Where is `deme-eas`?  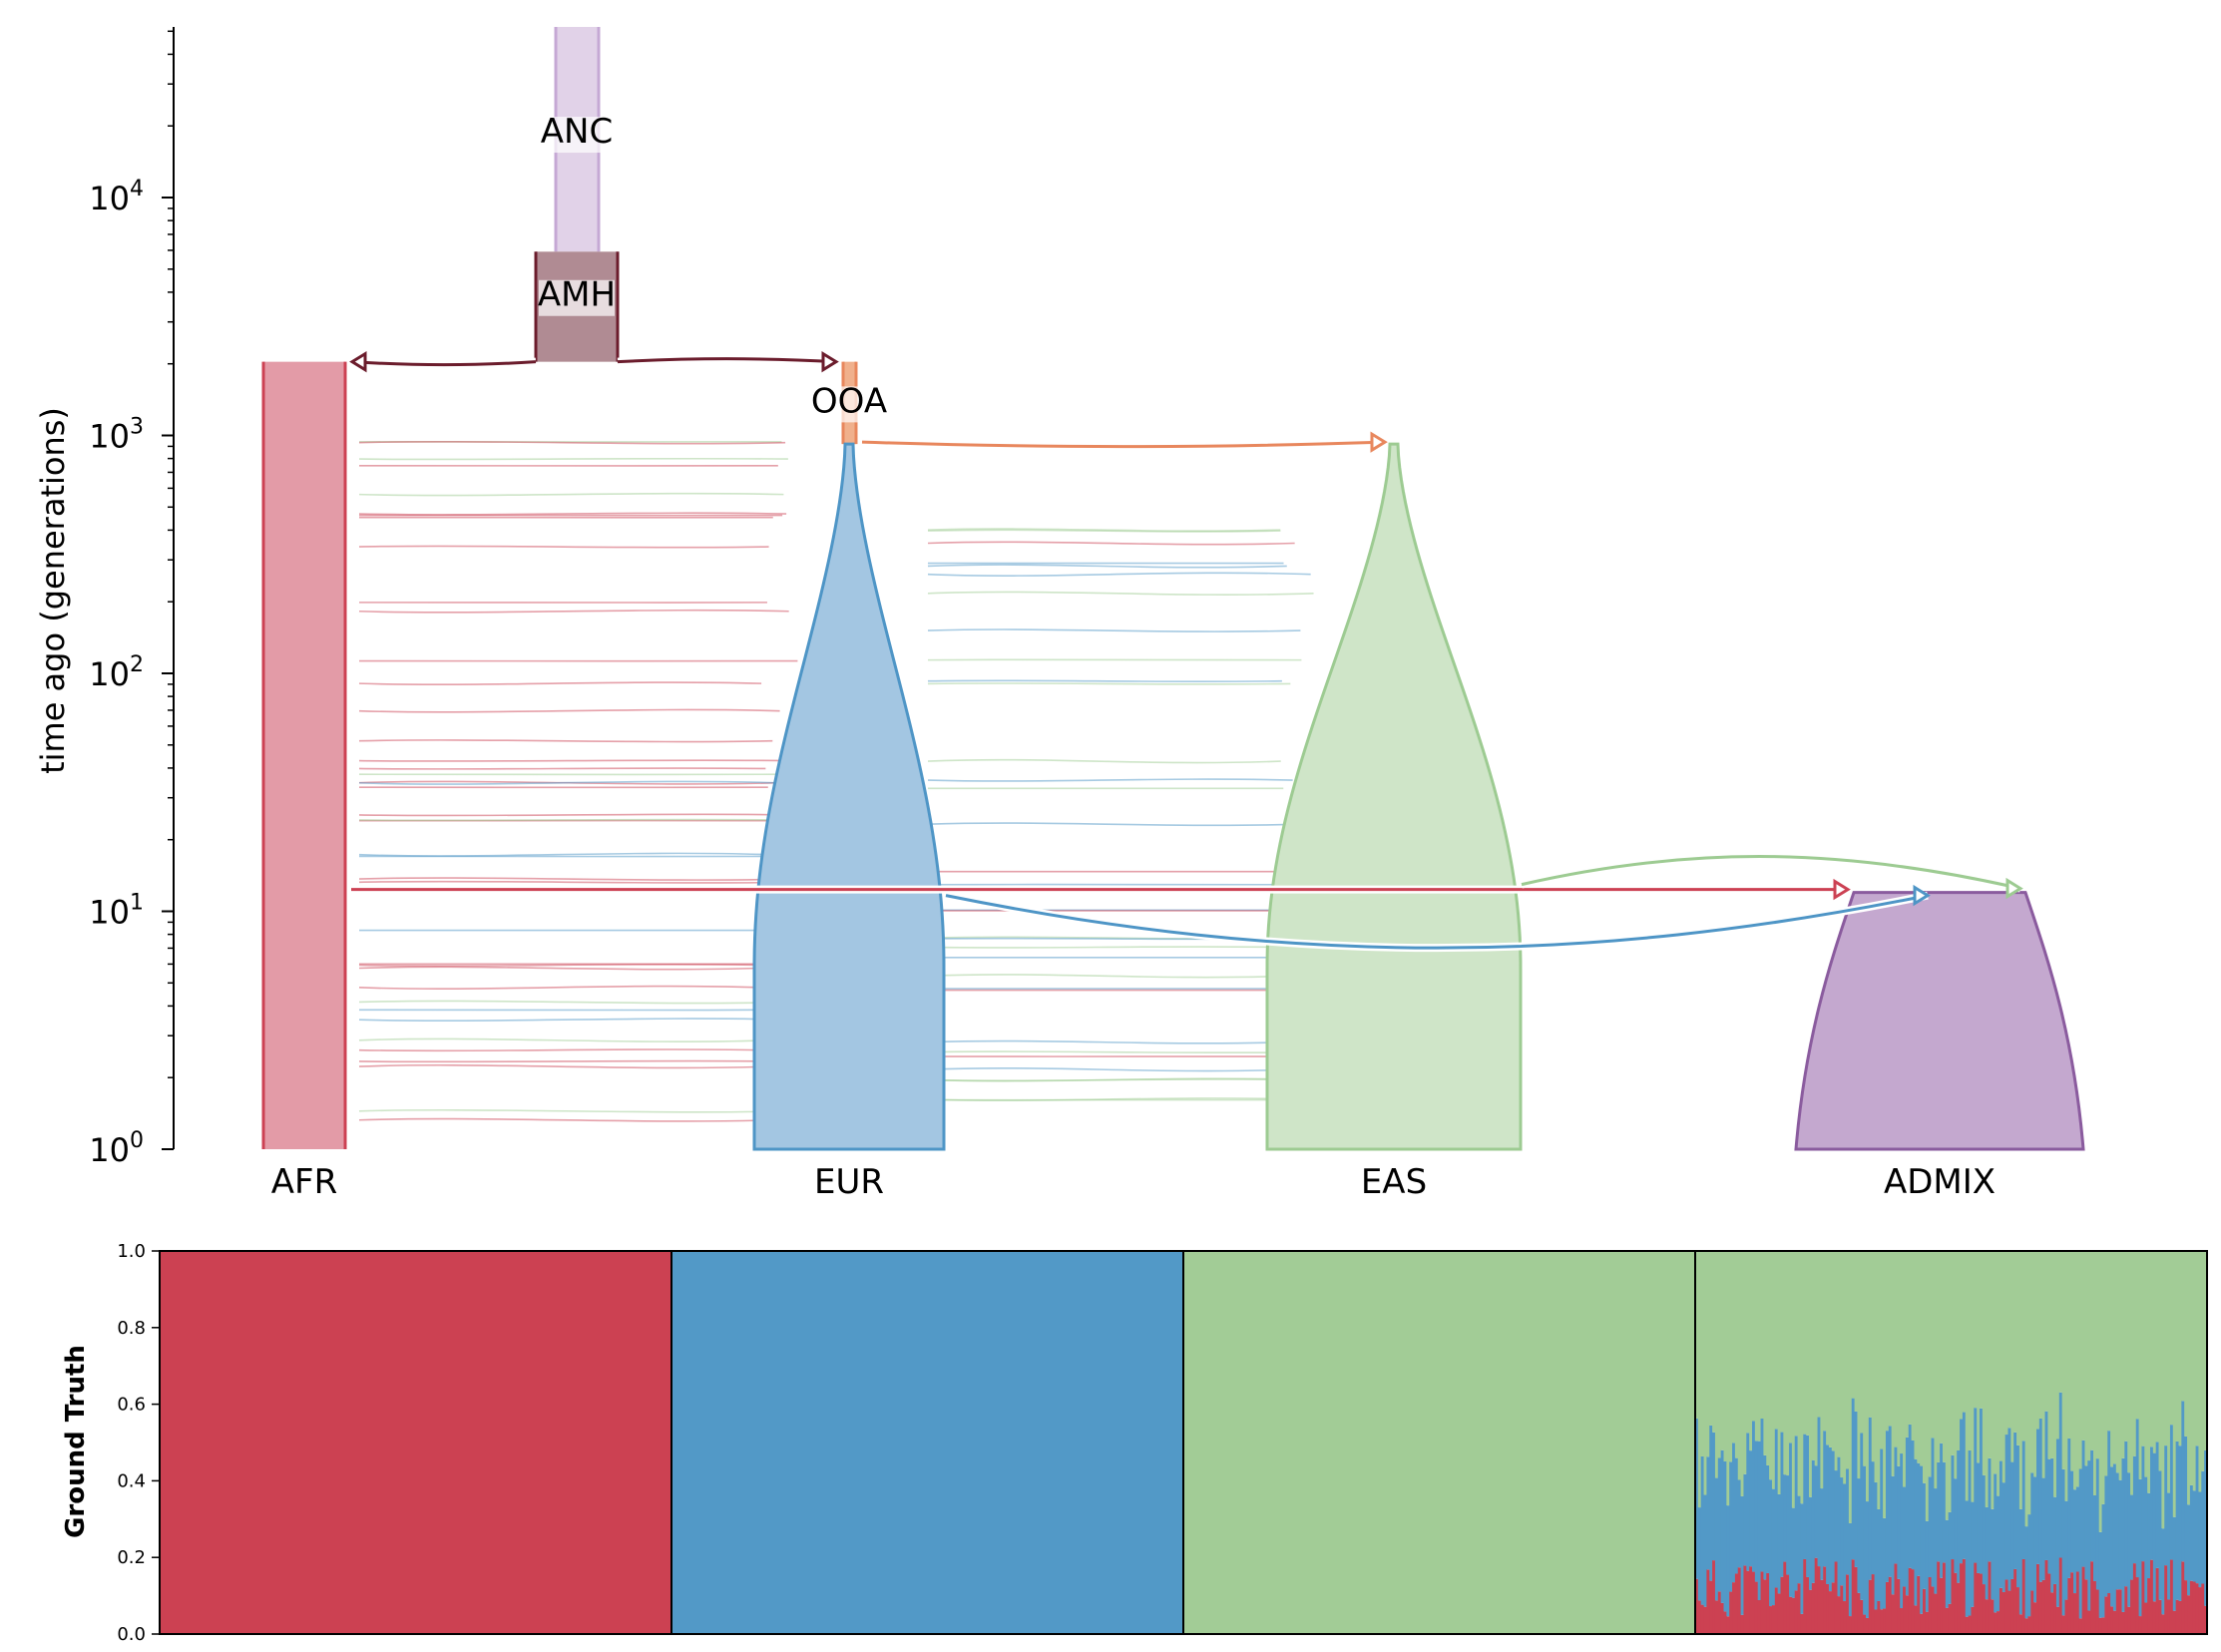
deme-eas is located at coordinates (1394, 796).